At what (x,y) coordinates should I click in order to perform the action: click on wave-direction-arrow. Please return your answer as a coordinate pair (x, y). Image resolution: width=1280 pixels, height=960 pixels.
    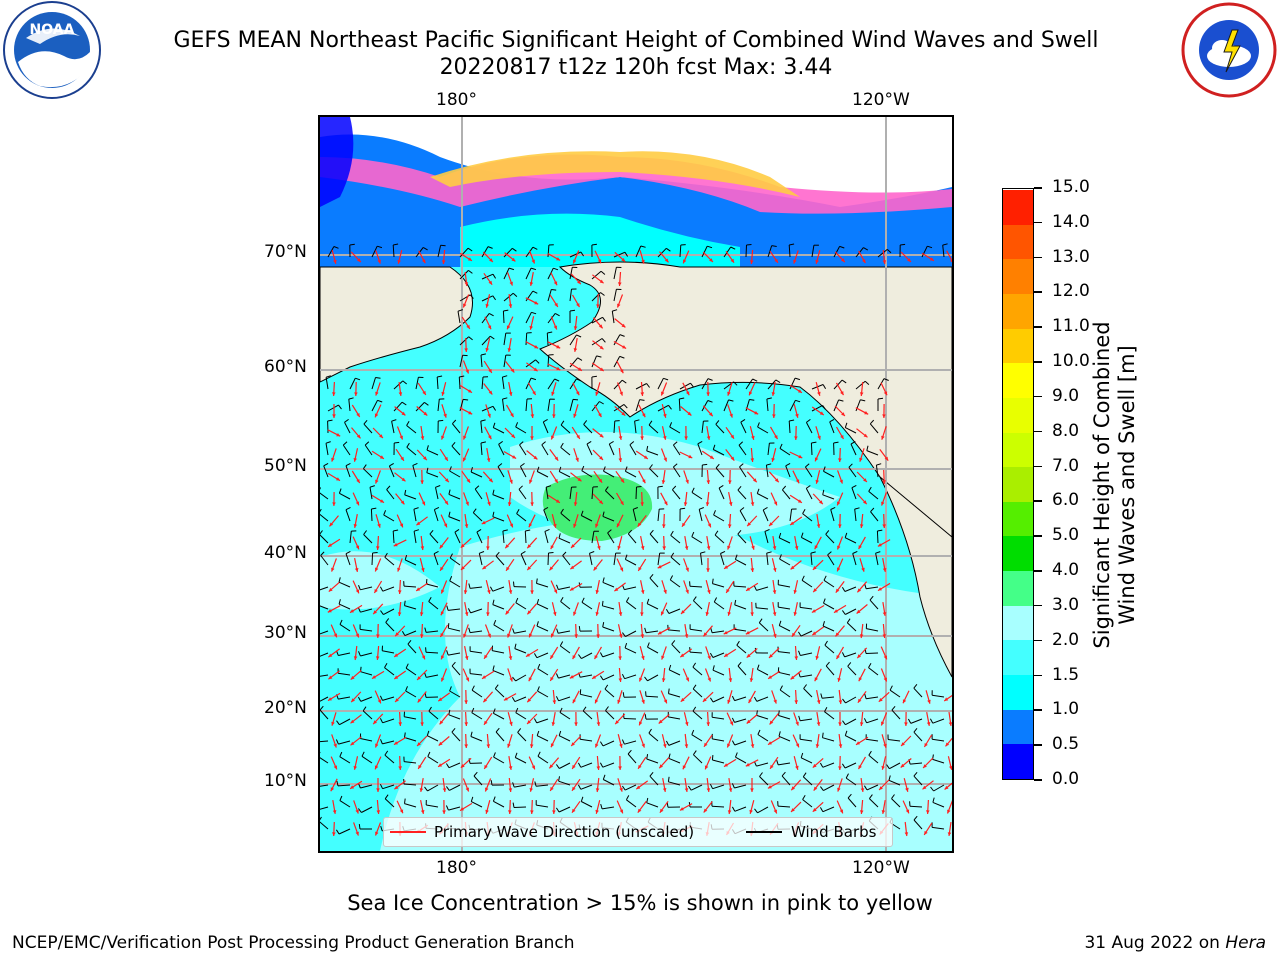
    Looking at the image, I should click on (949, 256).